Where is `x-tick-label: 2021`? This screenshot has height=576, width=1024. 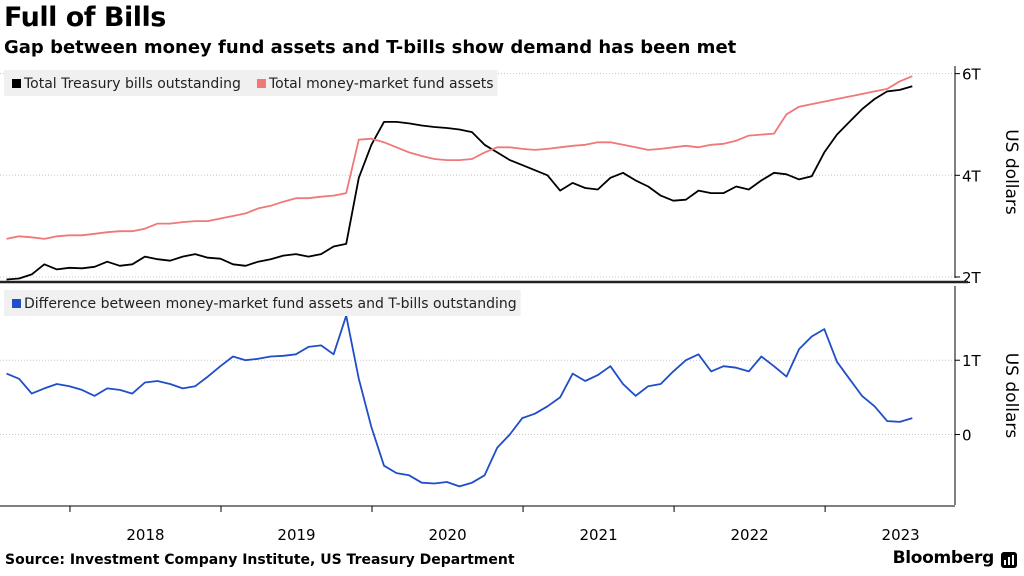
x-tick-label: 2021 is located at coordinates (598, 535).